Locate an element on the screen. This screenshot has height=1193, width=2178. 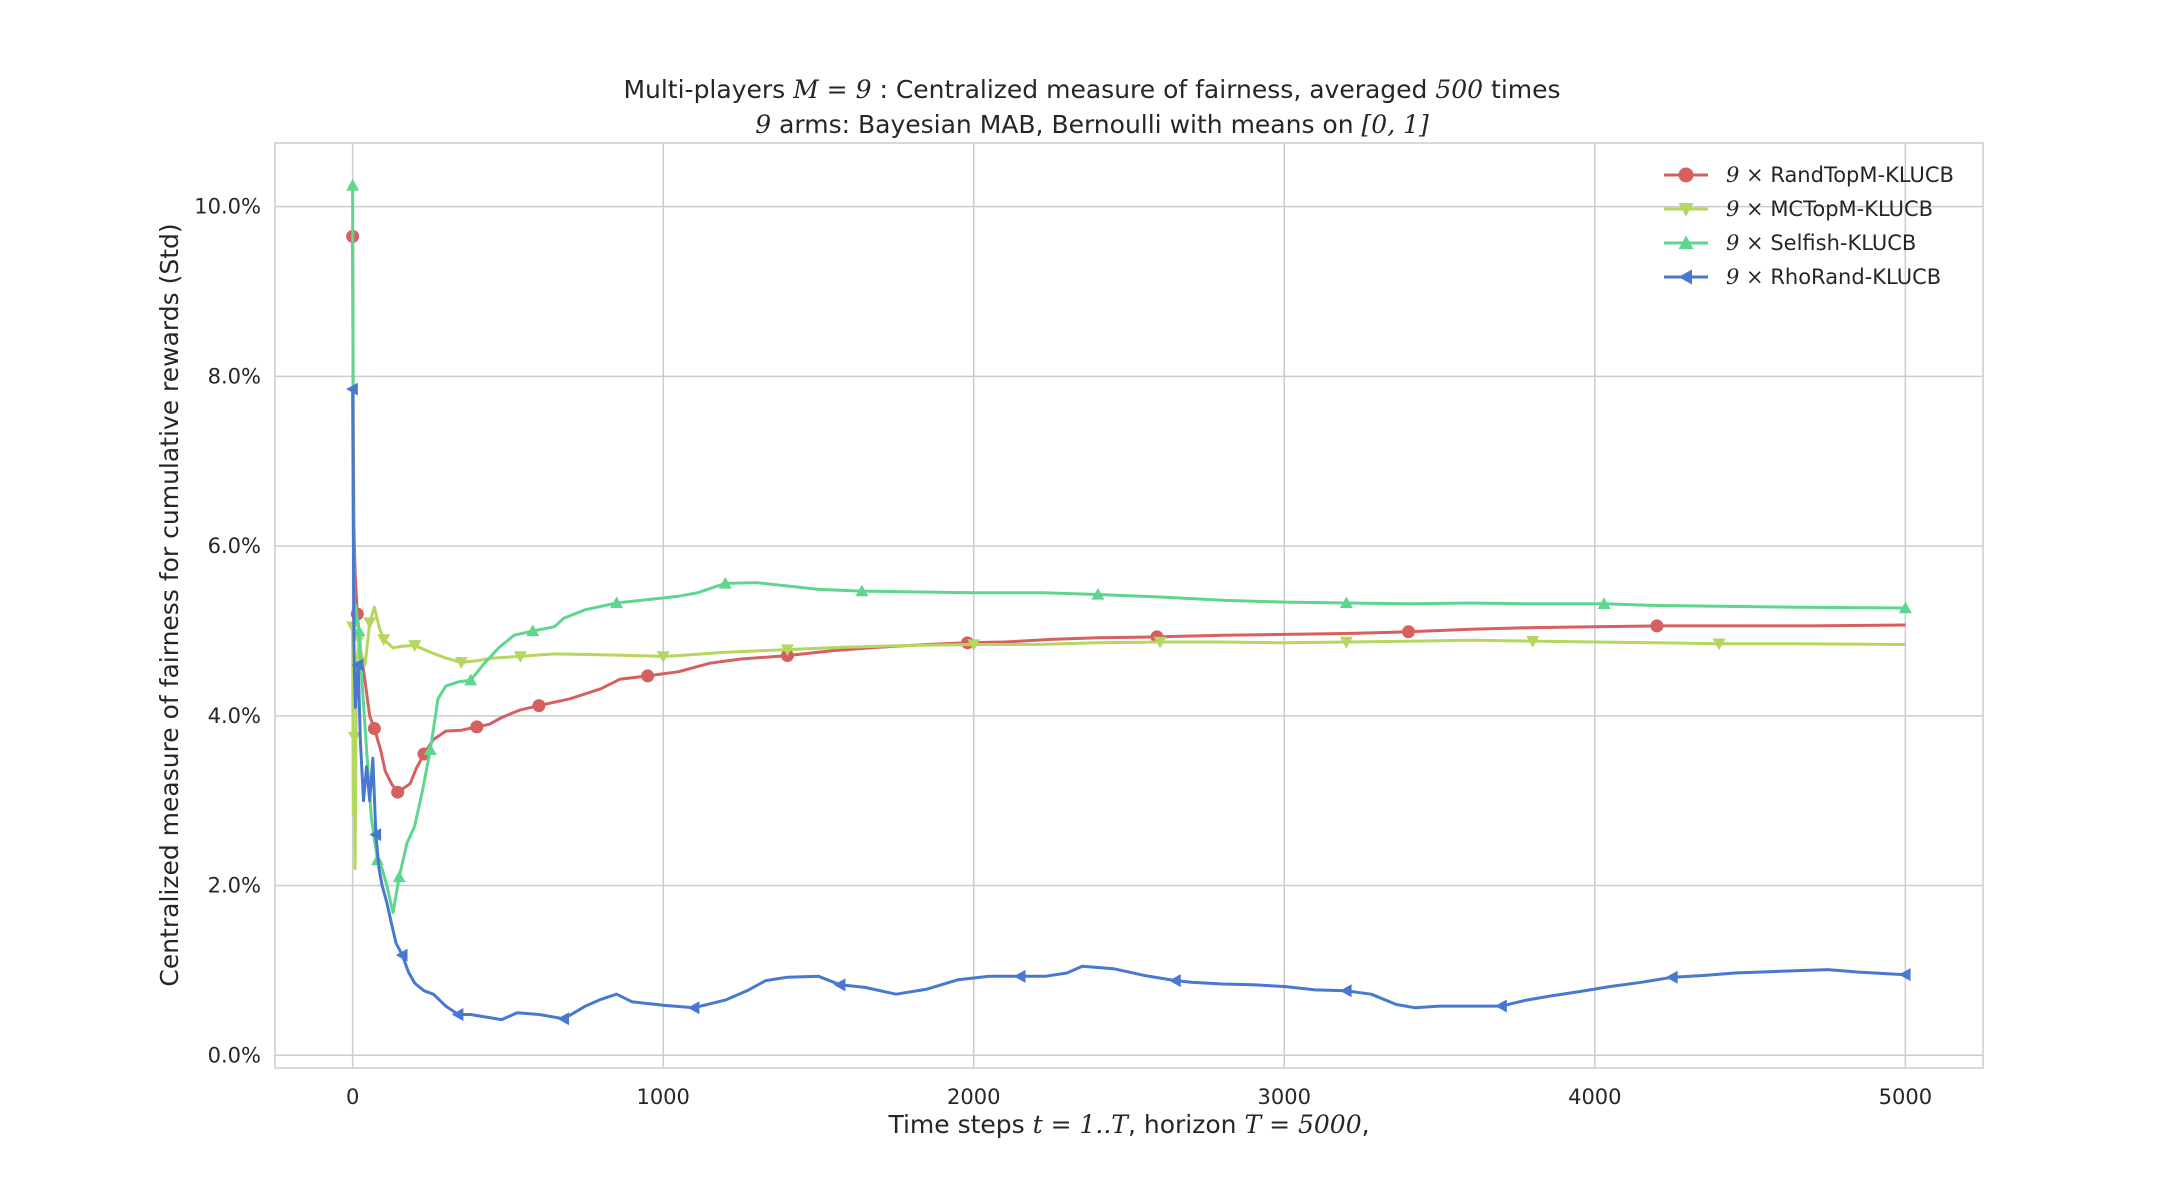
legend-item-RandTopM-KLUCB: 9 × RandTopM-KLUCB is located at coordinates (1809, 175).